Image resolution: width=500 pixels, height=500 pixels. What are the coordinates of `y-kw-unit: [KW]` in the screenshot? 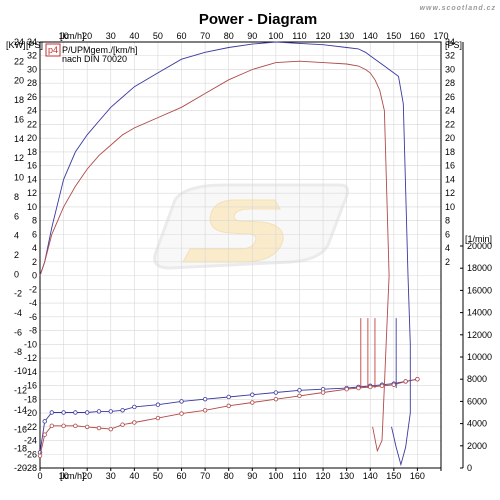 It's located at (16, 45).